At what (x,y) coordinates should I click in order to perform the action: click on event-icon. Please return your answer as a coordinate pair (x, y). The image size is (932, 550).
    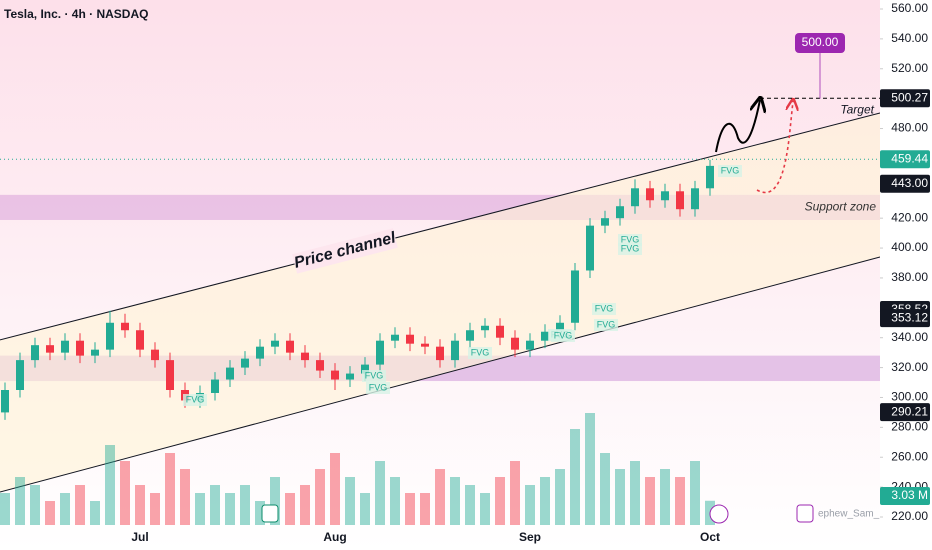
    Looking at the image, I should click on (719, 514).